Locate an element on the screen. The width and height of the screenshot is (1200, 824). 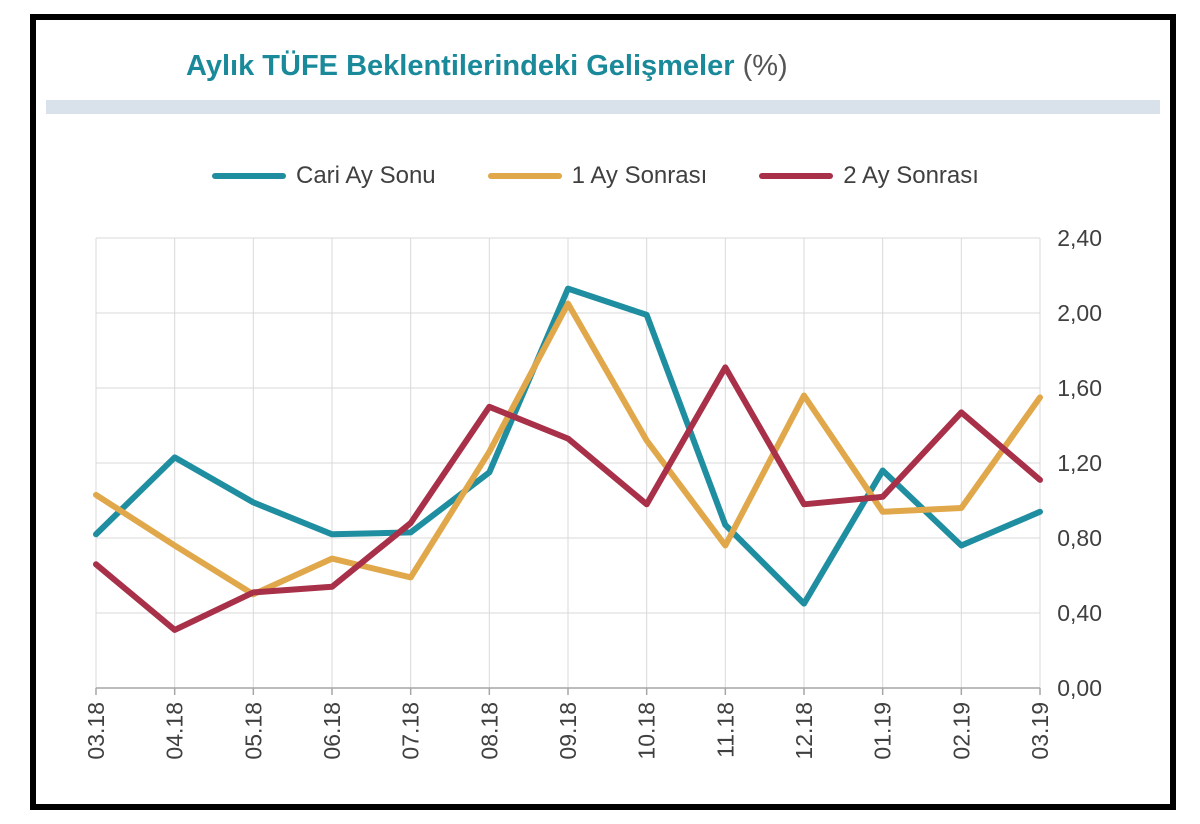
x-tick-label-11: 02.19 is located at coordinates (961, 731).